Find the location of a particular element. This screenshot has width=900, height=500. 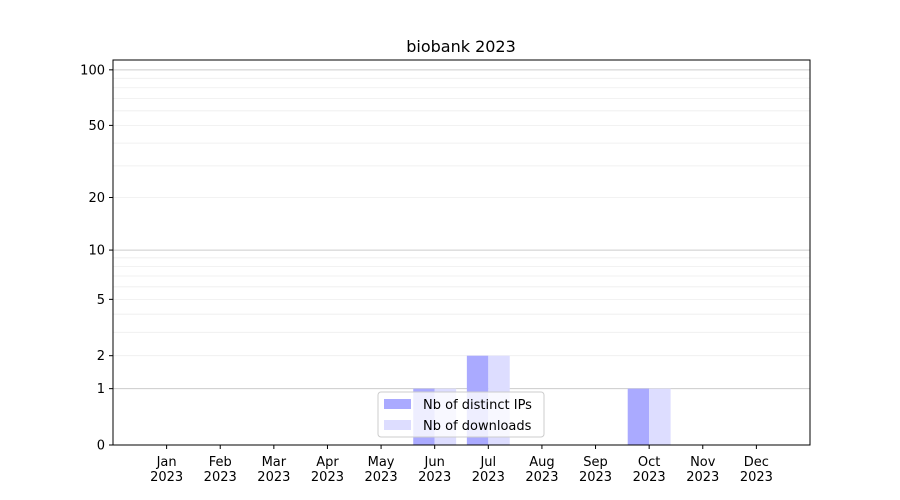

bar-distinct-ips is located at coordinates (638, 416).